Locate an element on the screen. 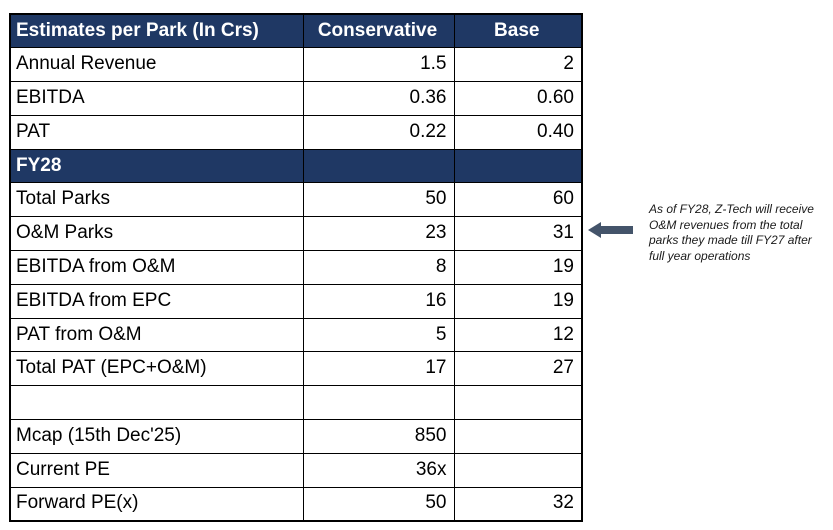  left-arrow-icon is located at coordinates (610, 230).